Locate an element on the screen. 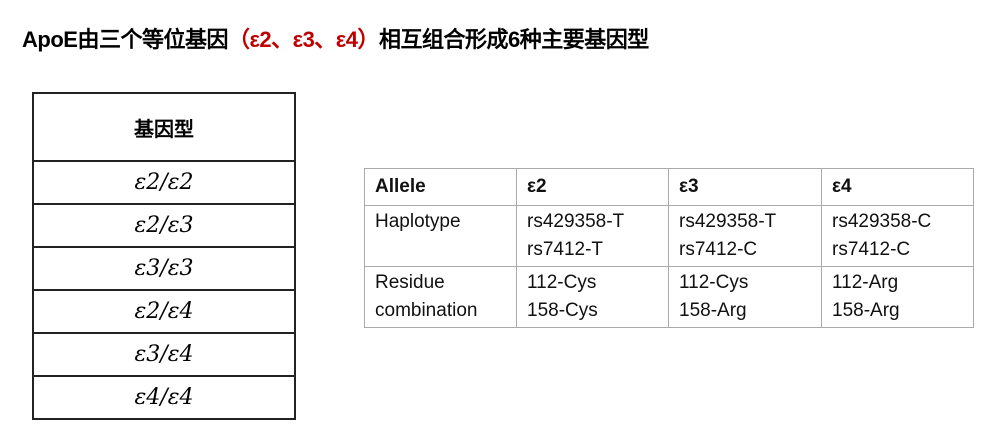 The height and width of the screenshot is (447, 1001). cell-line: rs429358-C is located at coordinates (882, 221).